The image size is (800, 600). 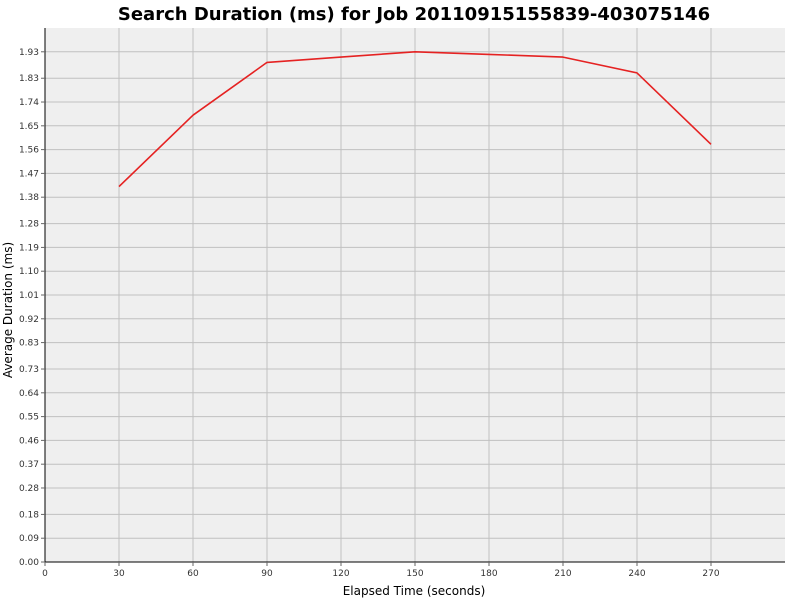 What do you see at coordinates (381, 570) in the screenshot?
I see `x-axis-ticks: 0 30 60 90 120 150 180 210 240 270` at bounding box center [381, 570].